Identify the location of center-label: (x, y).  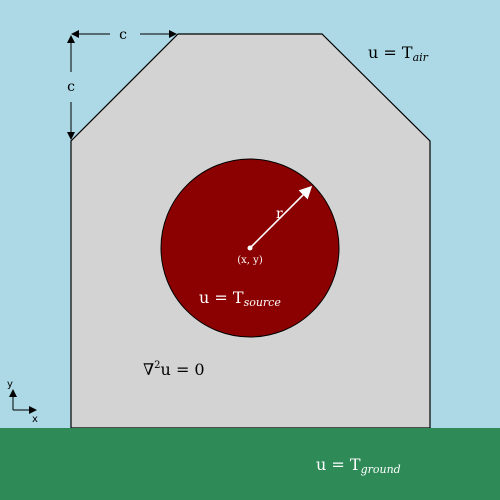
(250, 260).